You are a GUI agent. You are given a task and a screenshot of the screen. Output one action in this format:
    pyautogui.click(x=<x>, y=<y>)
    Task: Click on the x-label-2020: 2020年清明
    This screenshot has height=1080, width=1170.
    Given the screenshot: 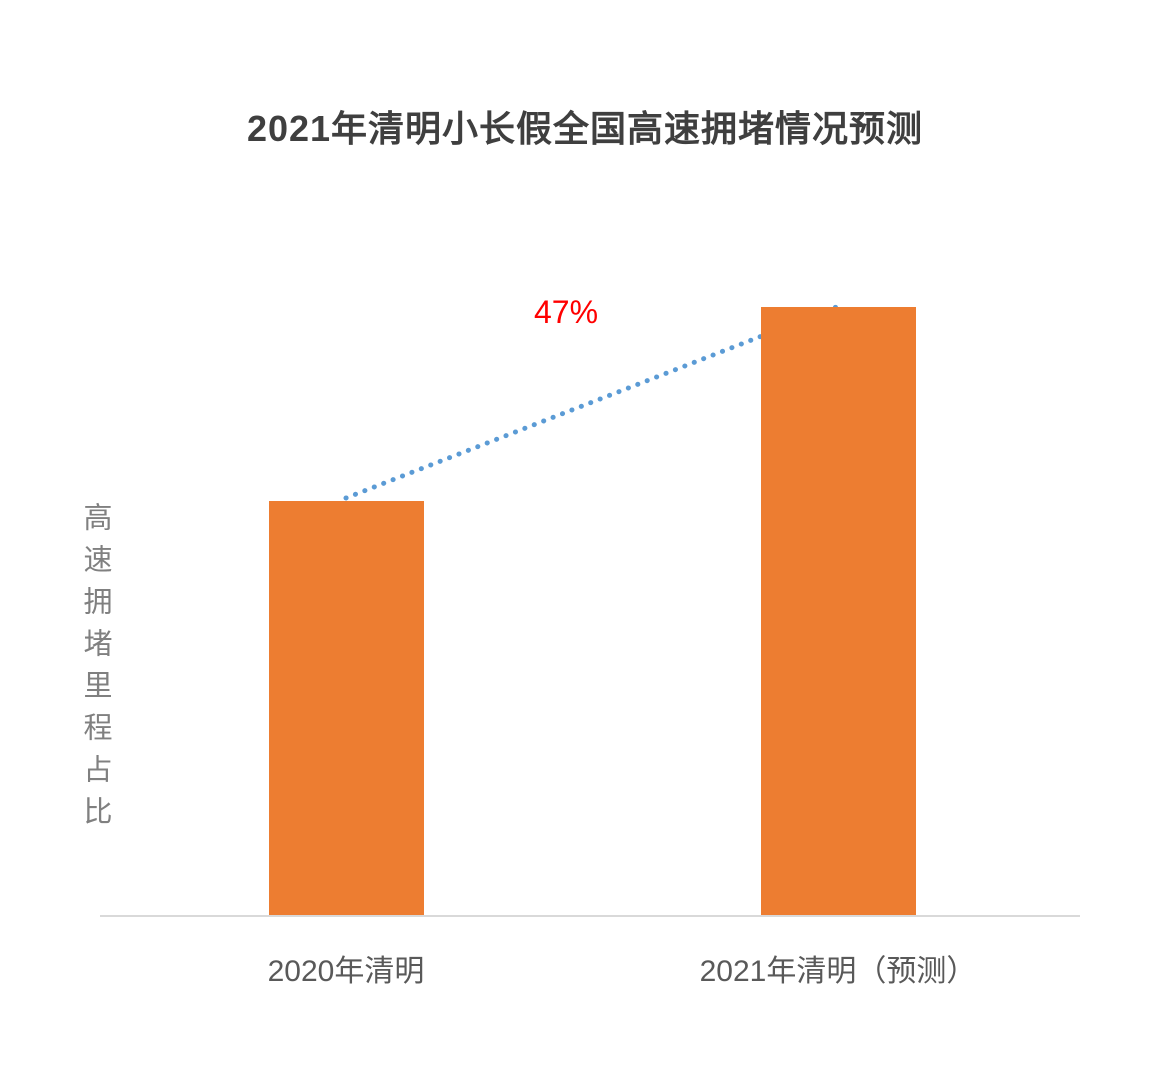 What is the action you would take?
    pyautogui.click(x=346, y=971)
    